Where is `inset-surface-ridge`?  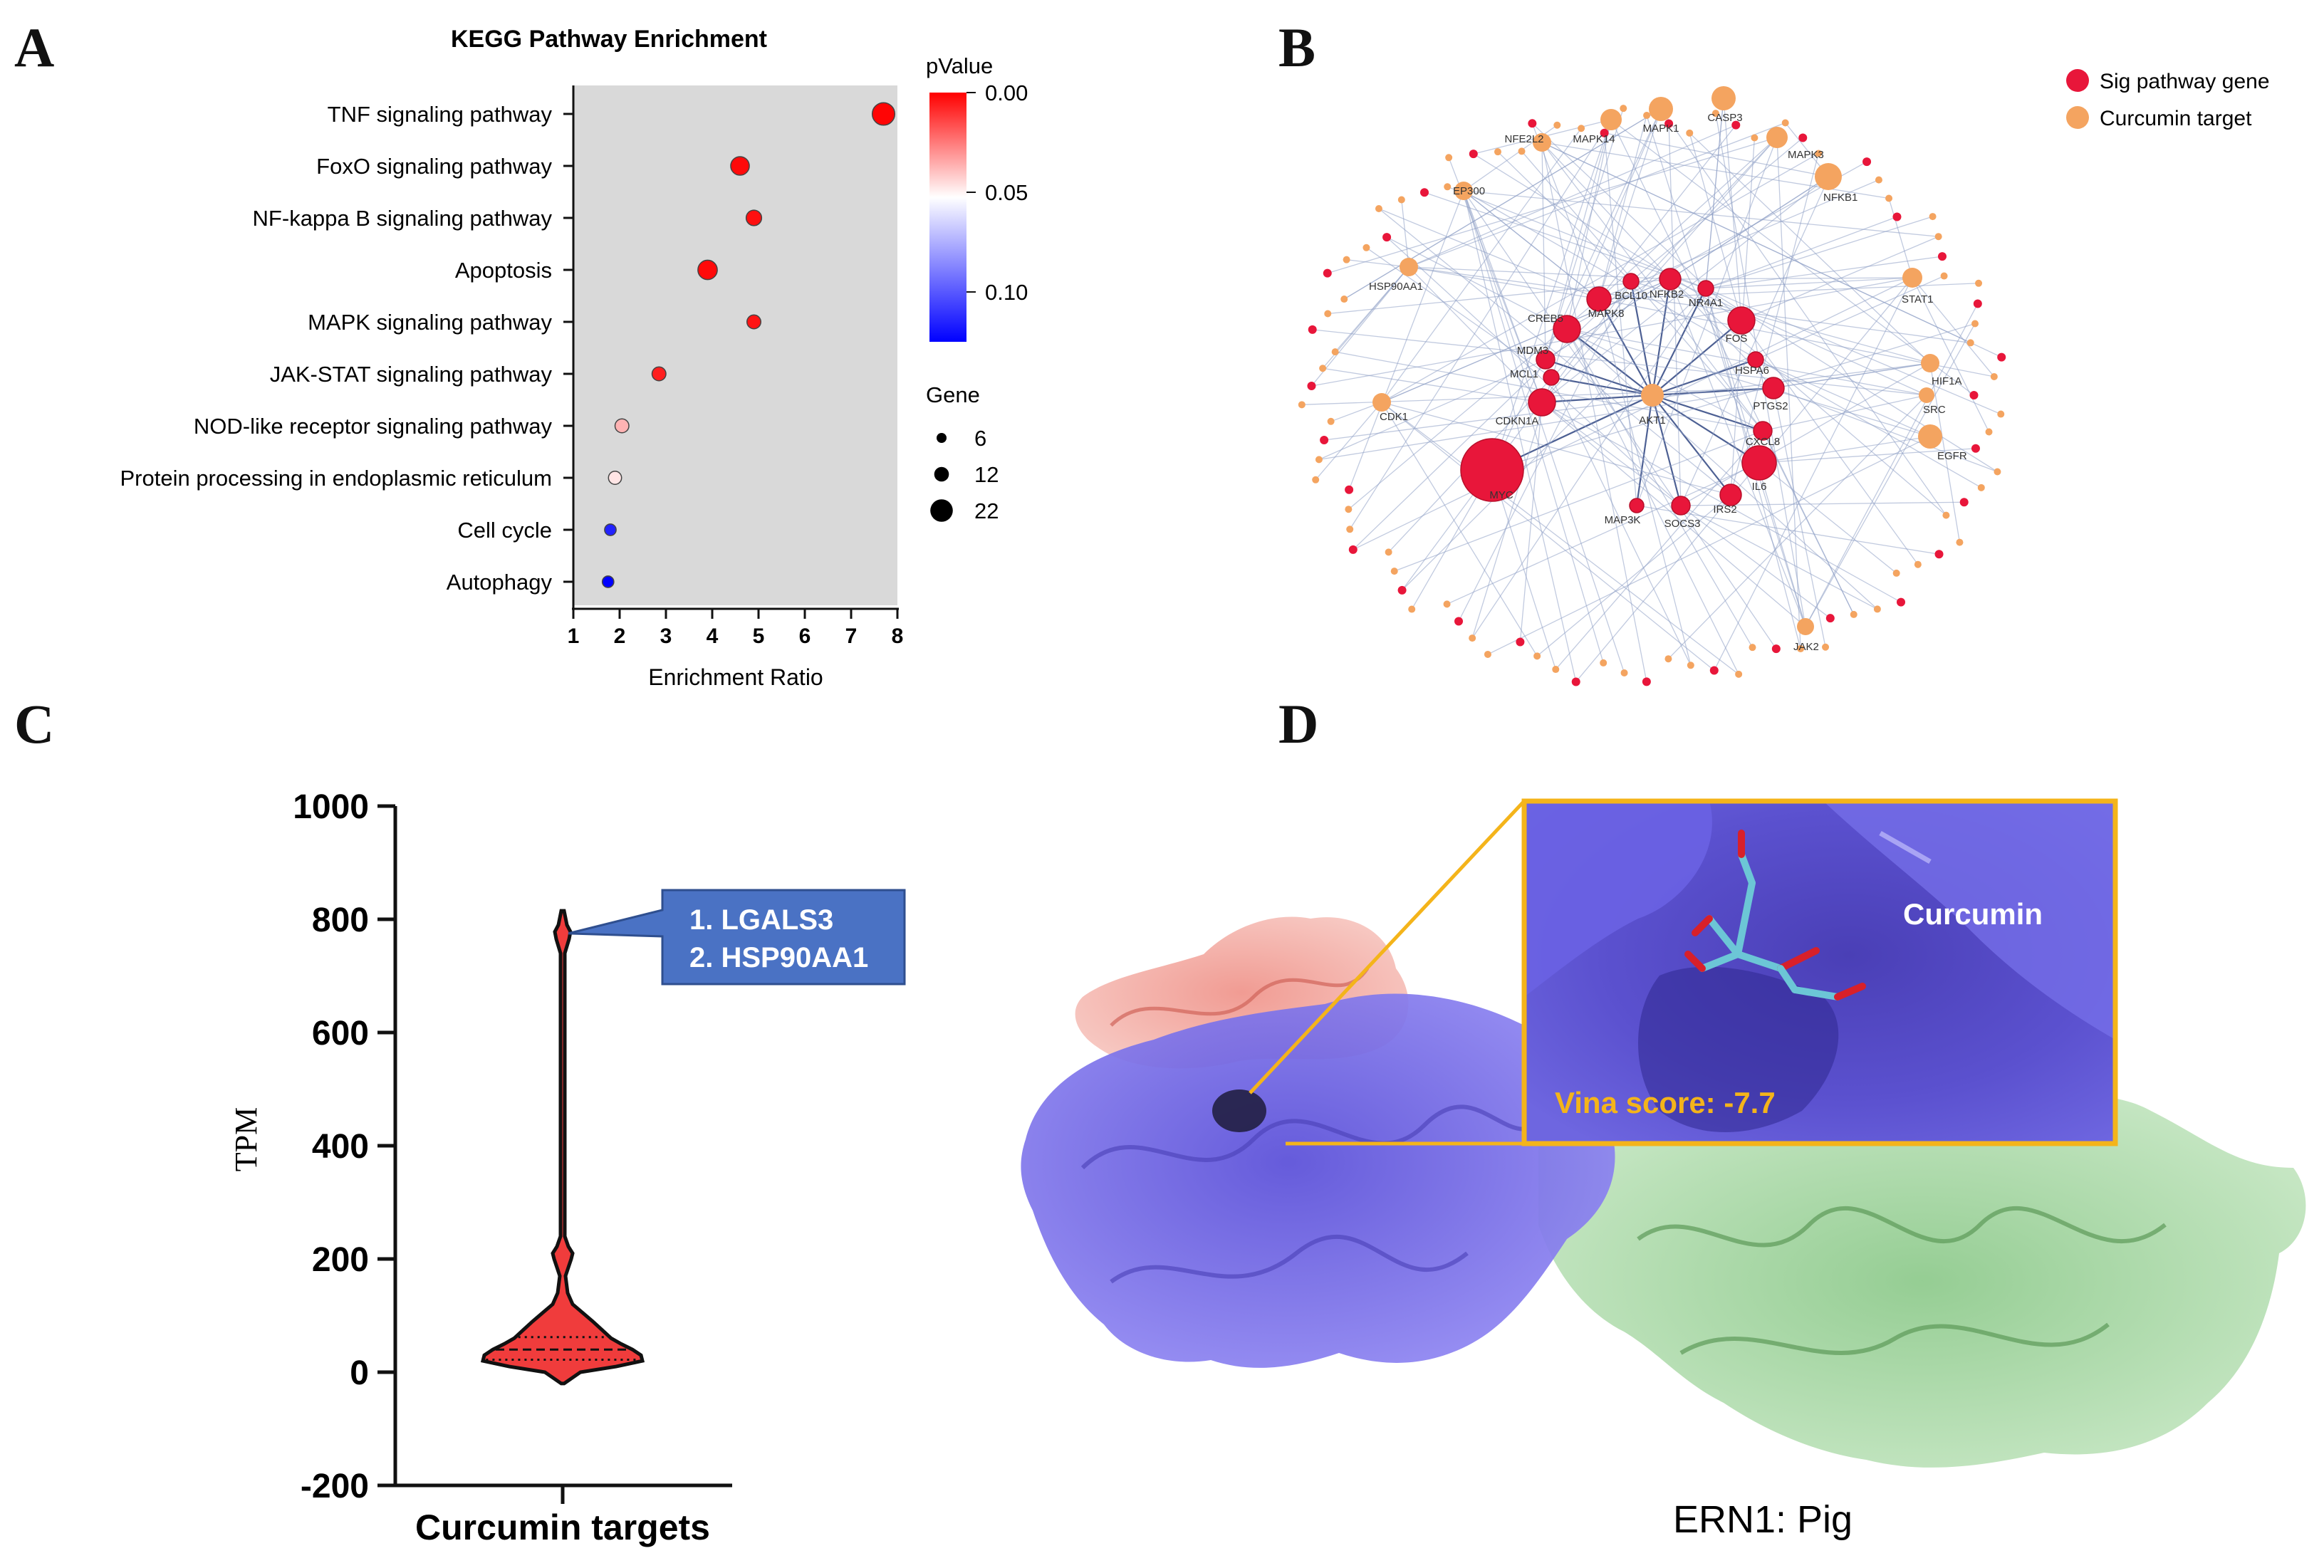 inset-surface-ridge is located at coordinates (1618, 899).